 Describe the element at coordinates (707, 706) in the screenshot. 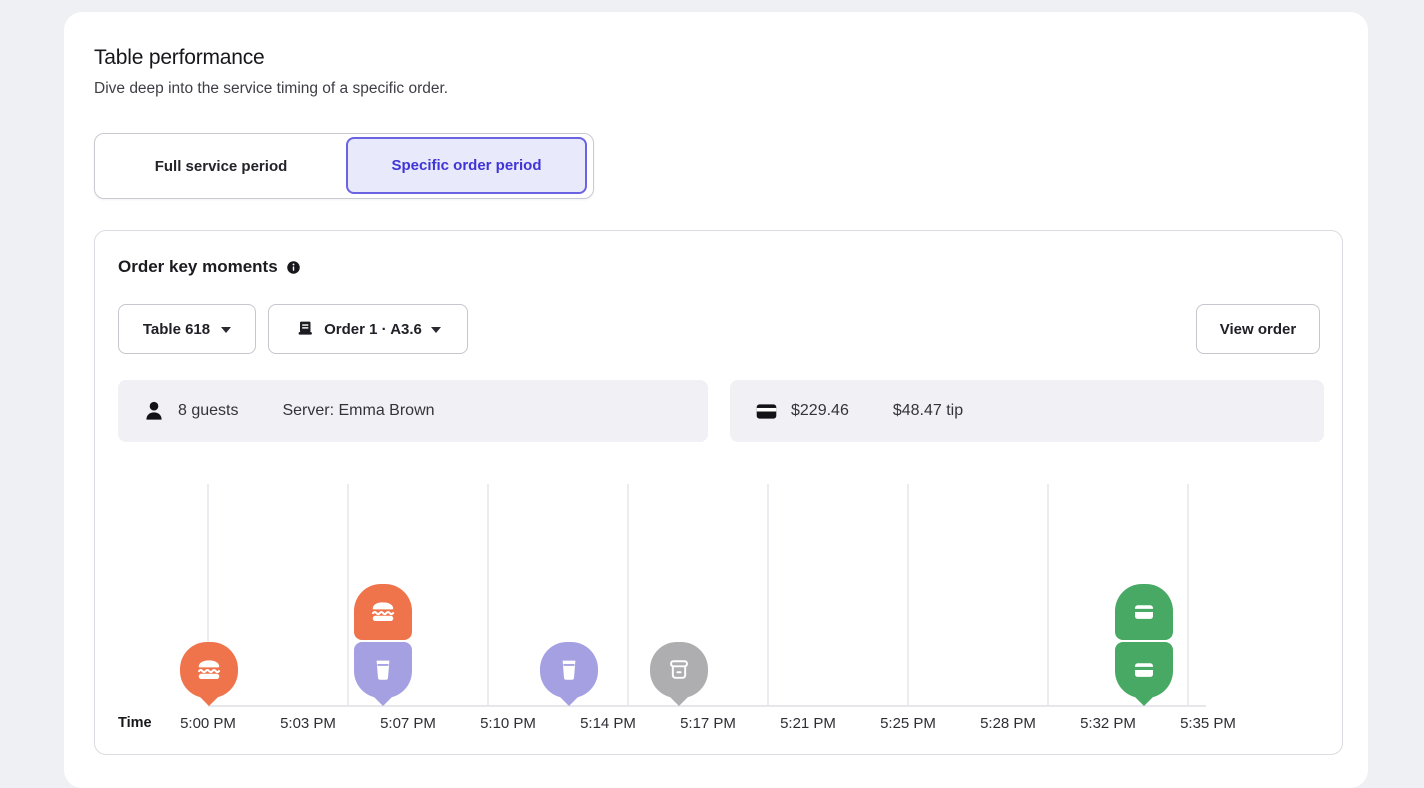

I see `chart-axis-line` at that location.